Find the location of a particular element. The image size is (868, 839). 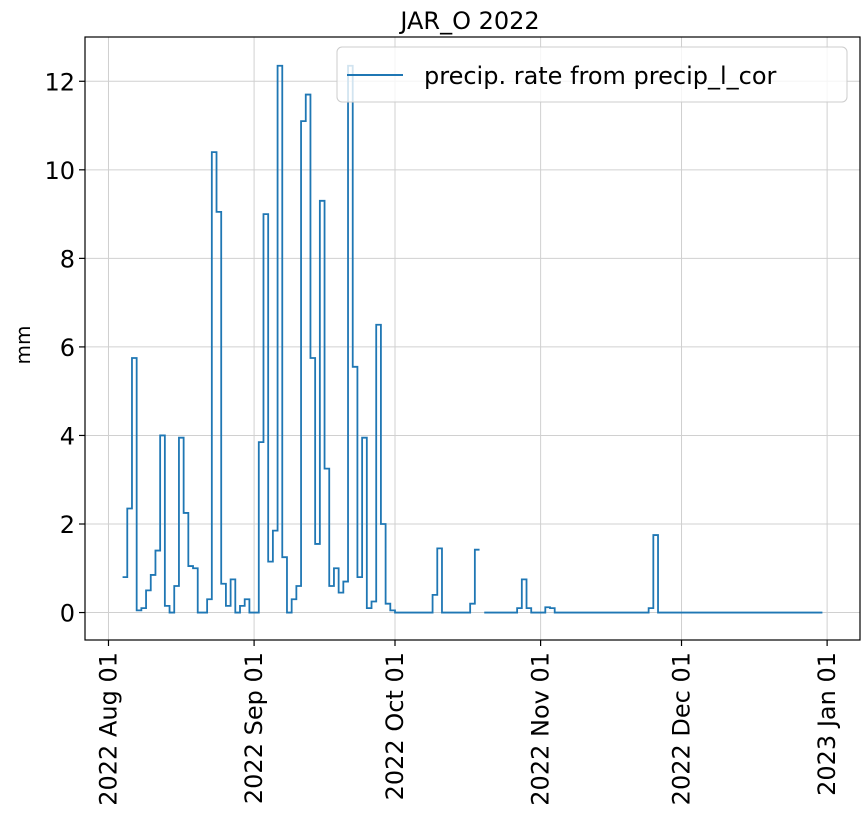

y-tick-label: 2 is located at coordinates (67, 525).